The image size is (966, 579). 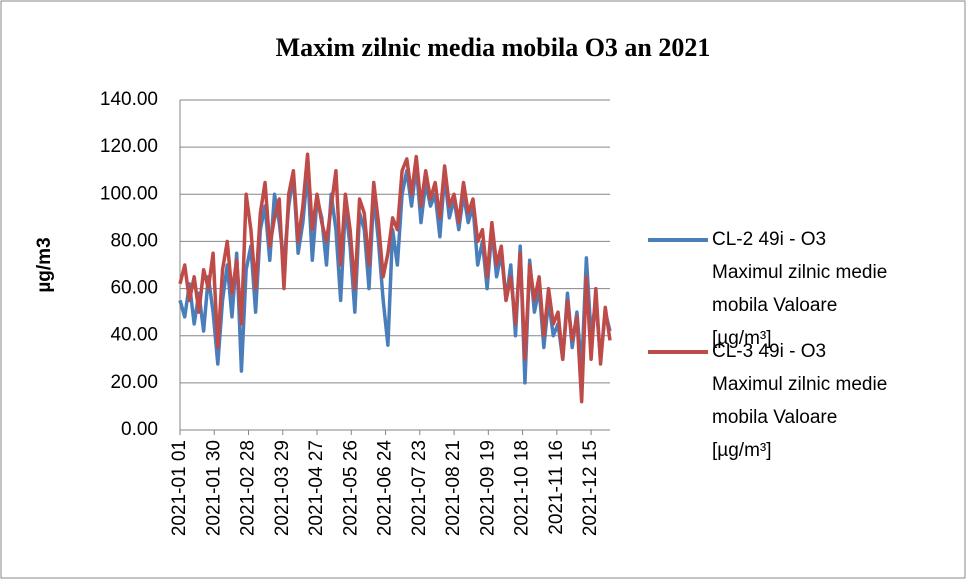 What do you see at coordinates (179, 488) in the screenshot?
I see `x-tick-label: 2021-01 01` at bounding box center [179, 488].